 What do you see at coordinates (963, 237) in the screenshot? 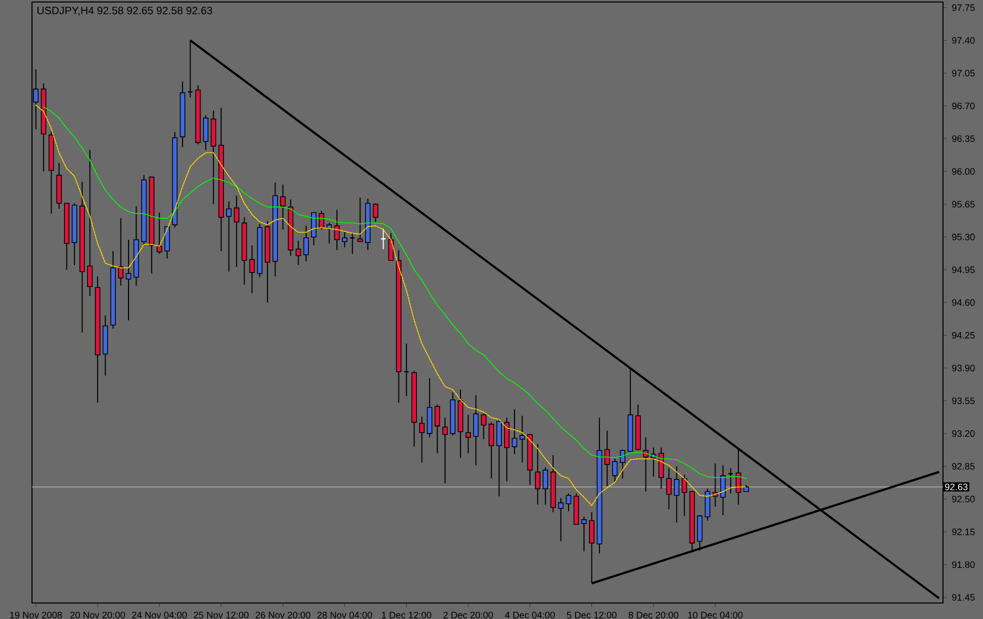
I see `y-tick-label: 95.30` at bounding box center [963, 237].